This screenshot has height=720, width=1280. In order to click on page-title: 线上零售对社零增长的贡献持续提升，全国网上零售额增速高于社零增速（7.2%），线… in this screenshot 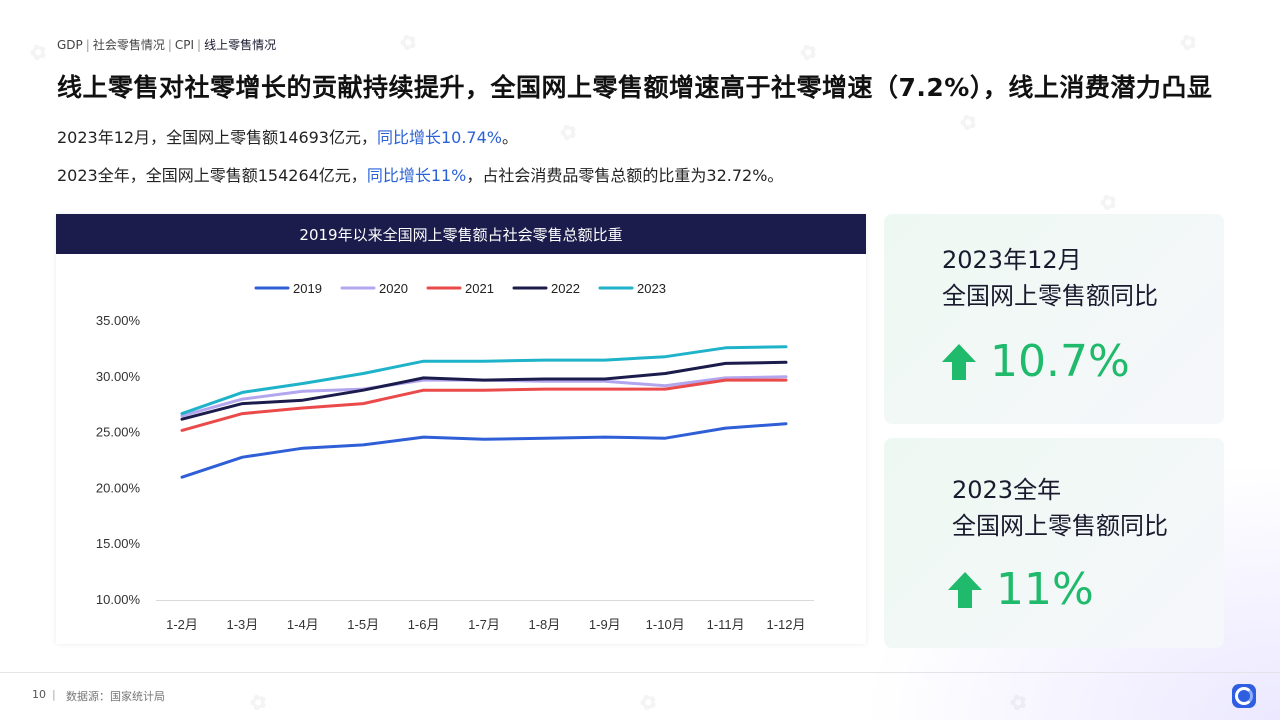, I will do `click(635, 87)`.